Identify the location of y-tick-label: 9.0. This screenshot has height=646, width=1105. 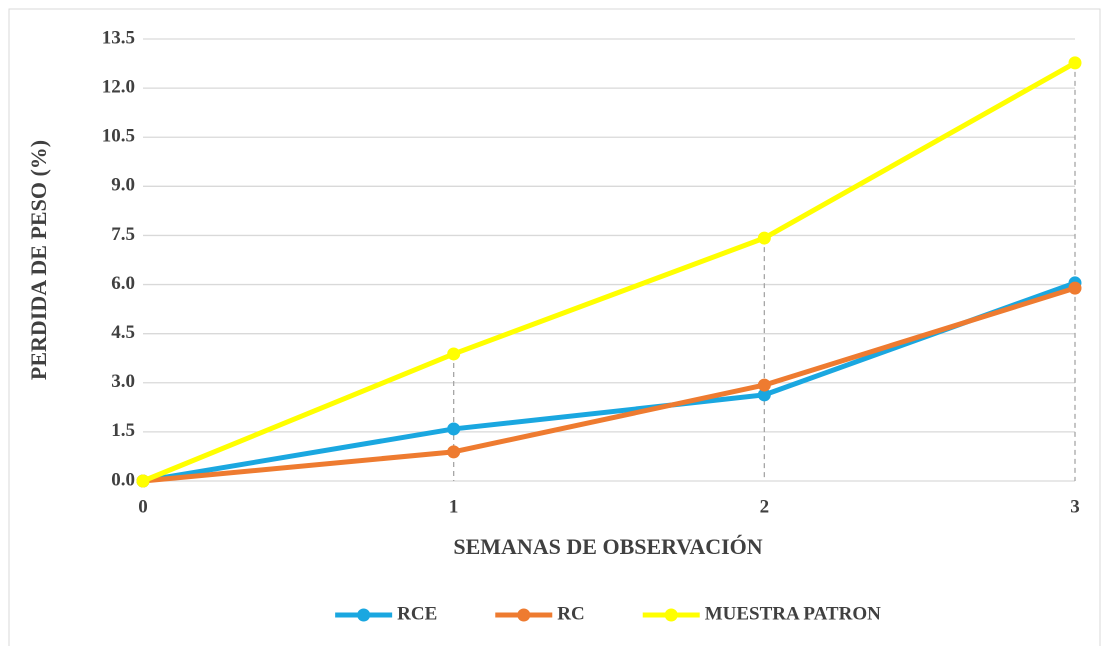
(123, 185).